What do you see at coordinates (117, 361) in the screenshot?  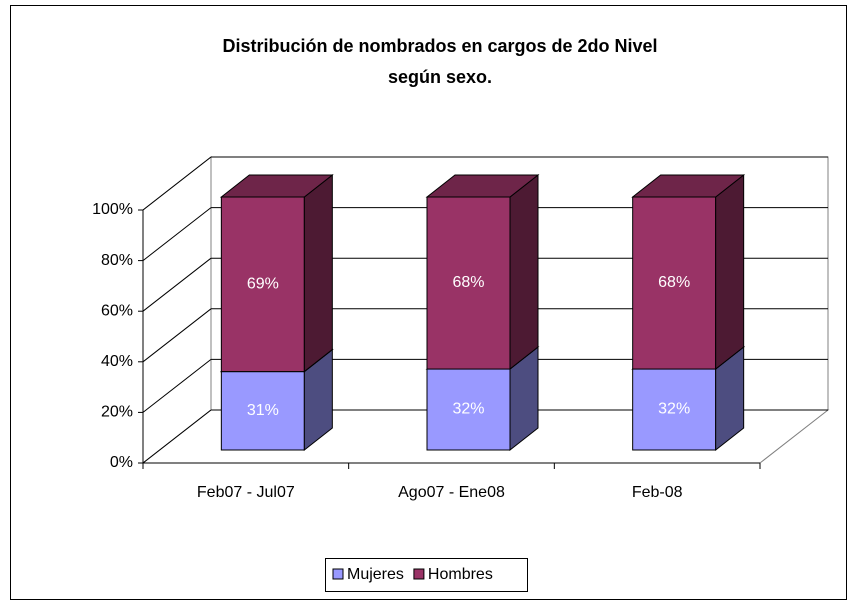 I see `y-tick-label: 40%` at bounding box center [117, 361].